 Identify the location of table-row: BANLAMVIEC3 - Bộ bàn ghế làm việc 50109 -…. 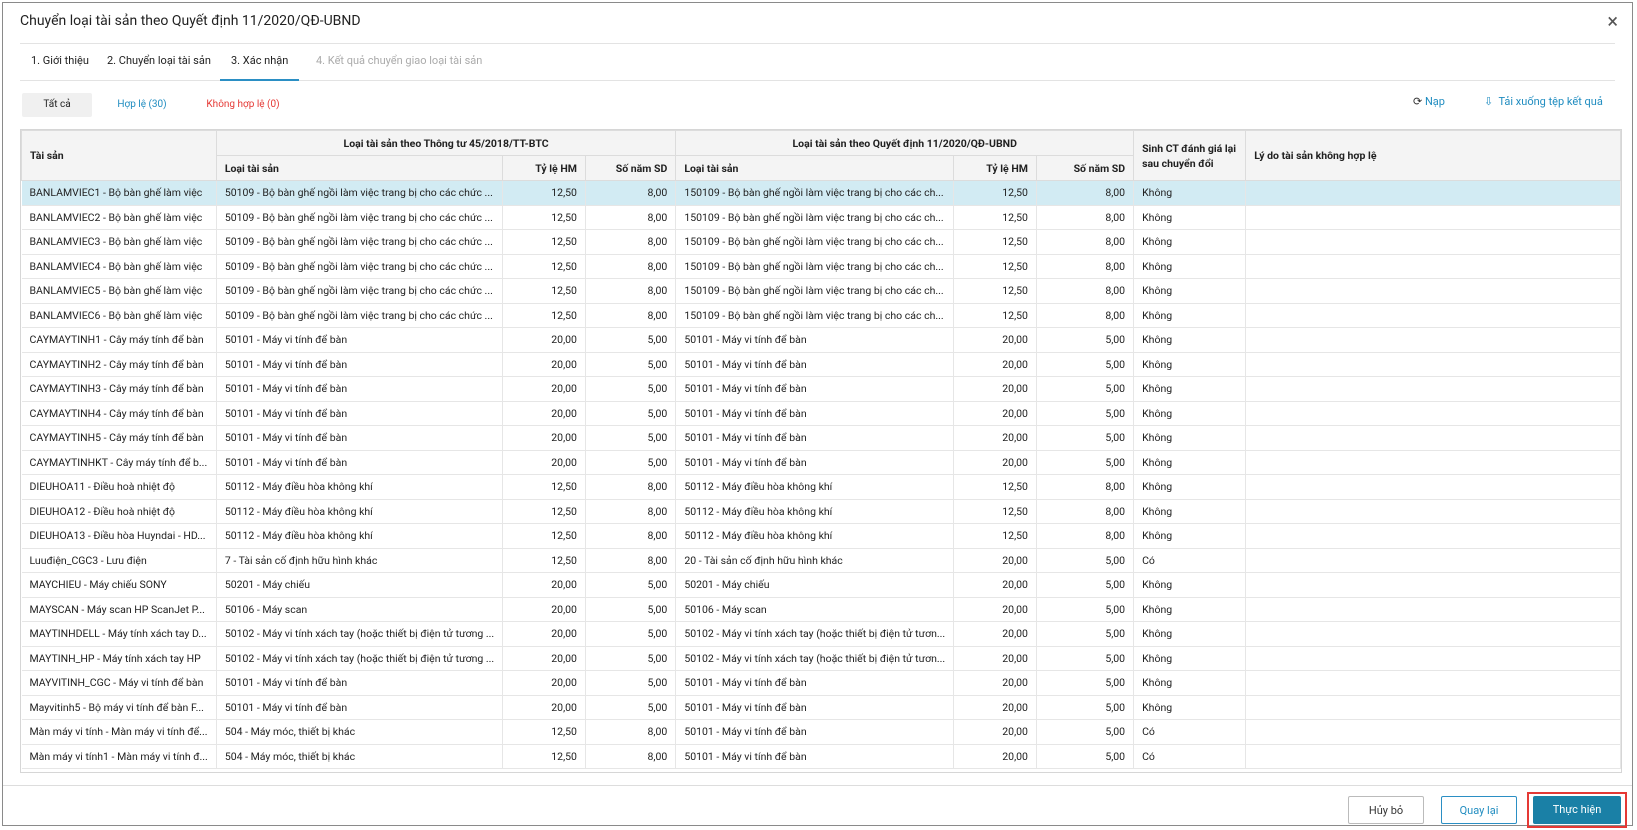
(821, 242).